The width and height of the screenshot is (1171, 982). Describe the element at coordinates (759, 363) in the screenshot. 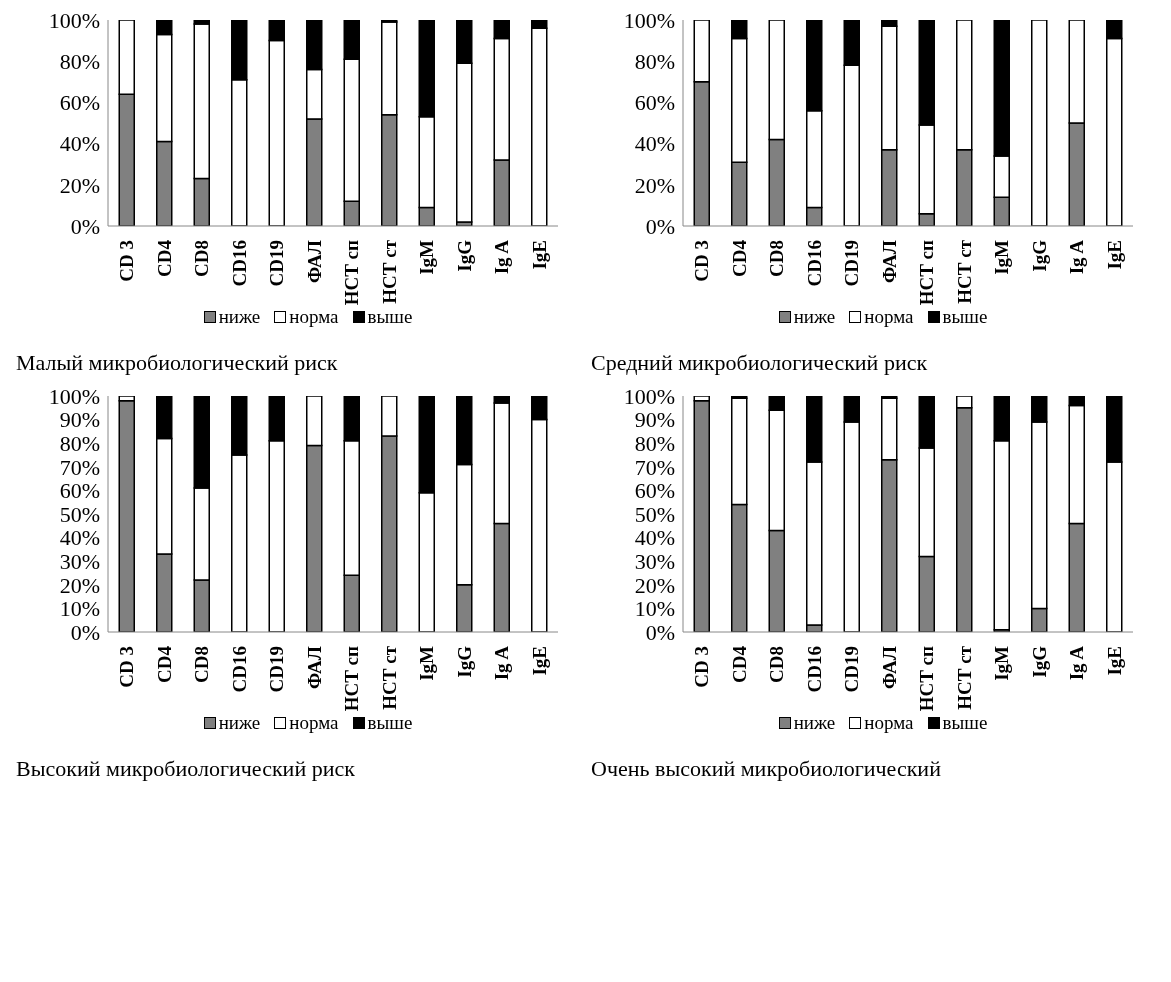

I see `text: Средний микробиологический риск` at that location.